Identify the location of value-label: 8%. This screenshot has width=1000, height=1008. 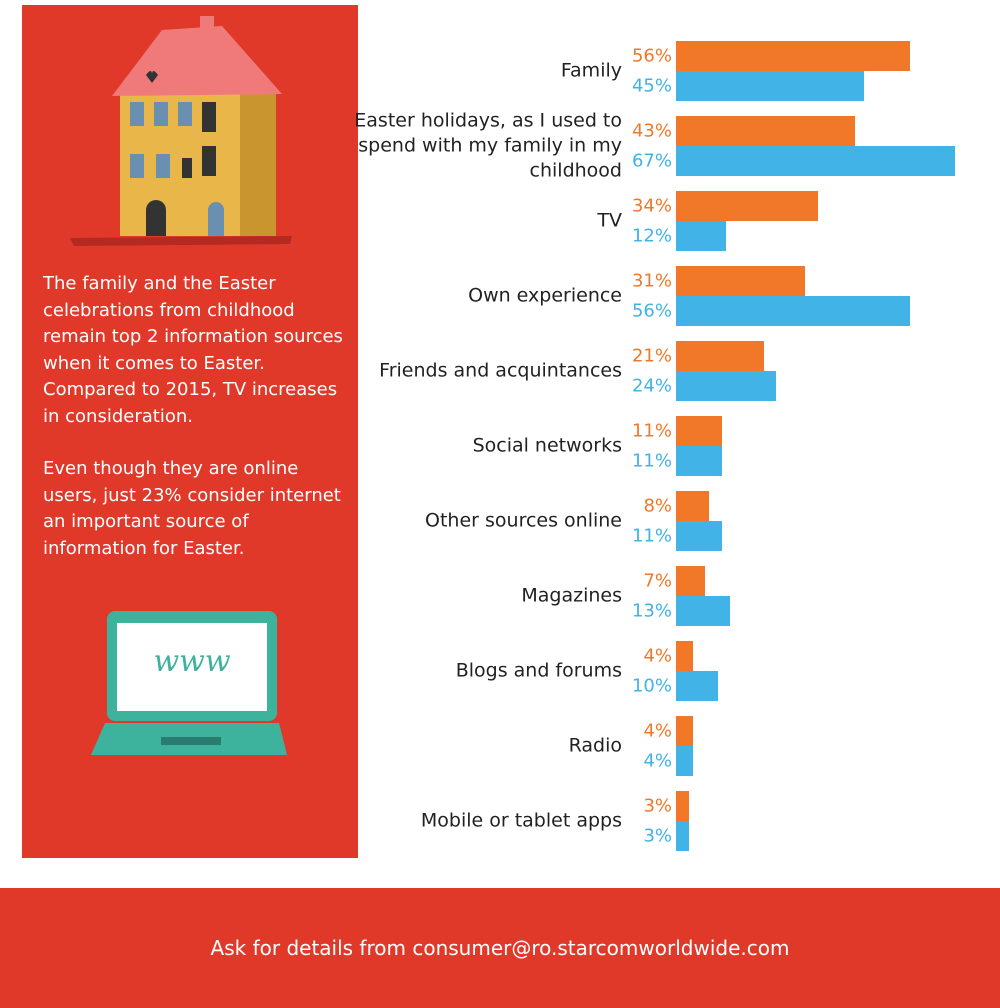
(657, 506).